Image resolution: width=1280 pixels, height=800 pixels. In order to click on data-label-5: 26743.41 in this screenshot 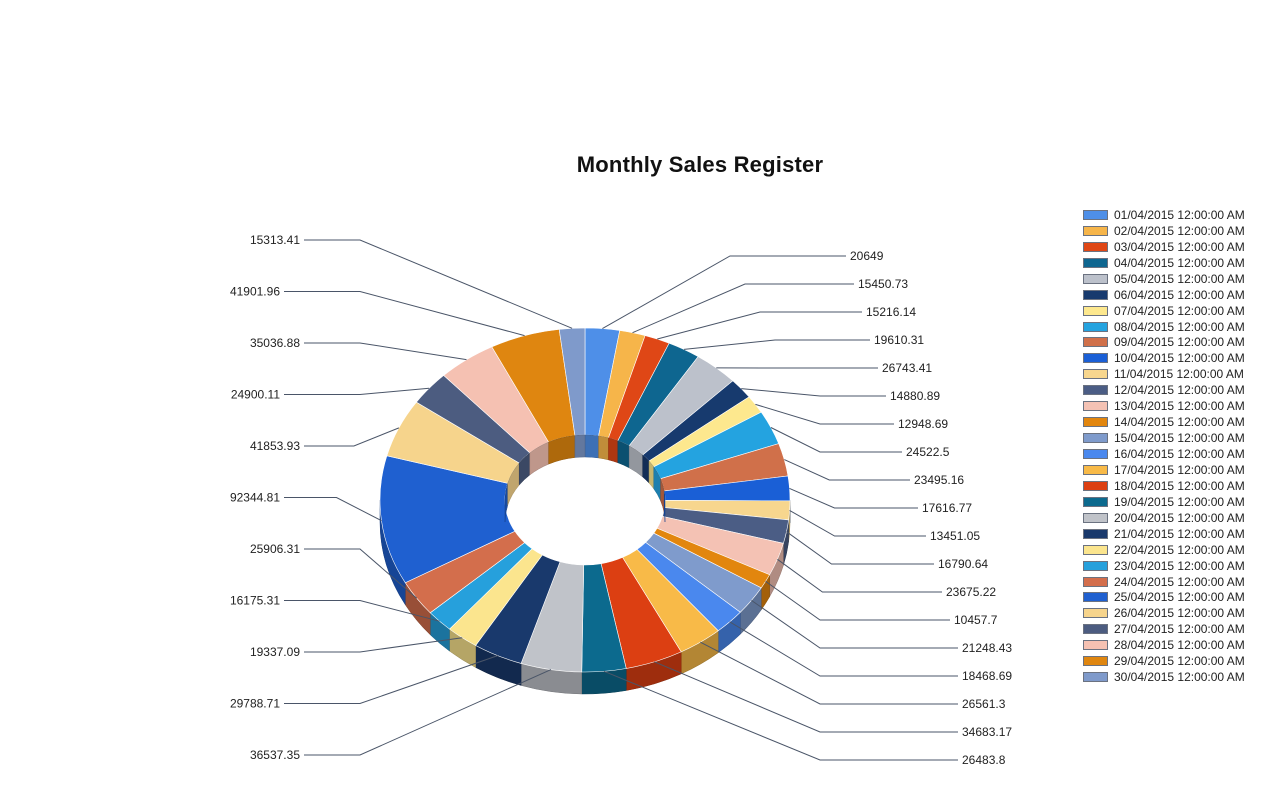, I will do `click(907, 368)`.